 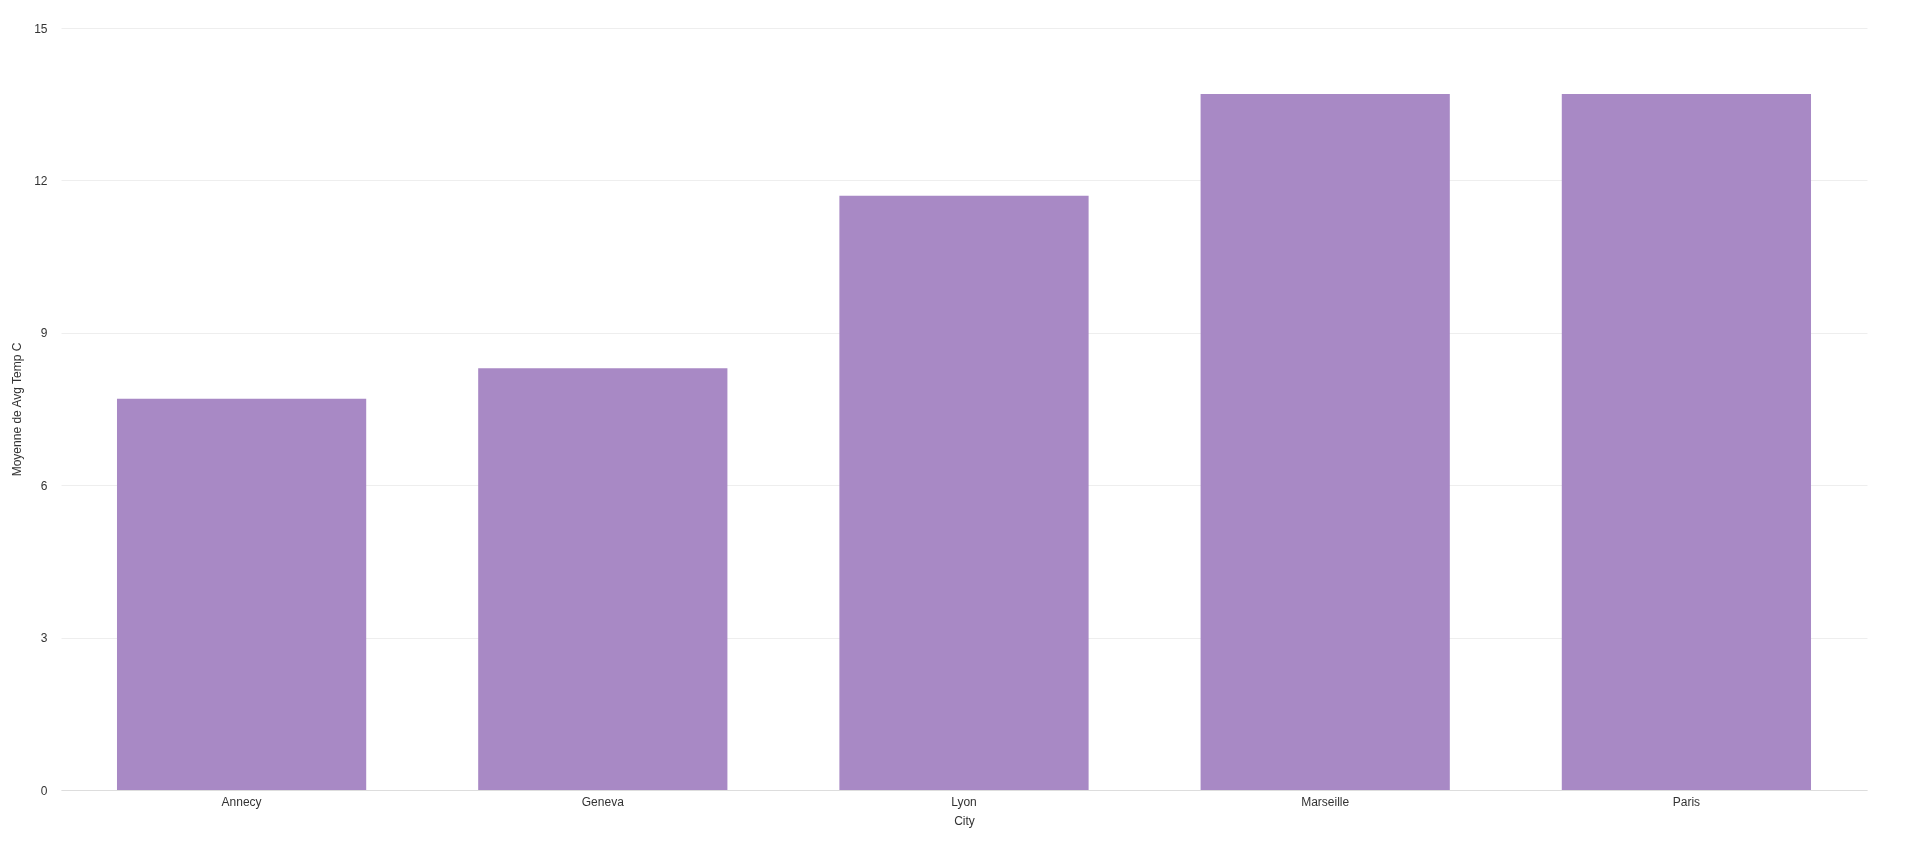 I want to click on y-axis-title: Moyenne de Avg Temp C, so click(x=17, y=409).